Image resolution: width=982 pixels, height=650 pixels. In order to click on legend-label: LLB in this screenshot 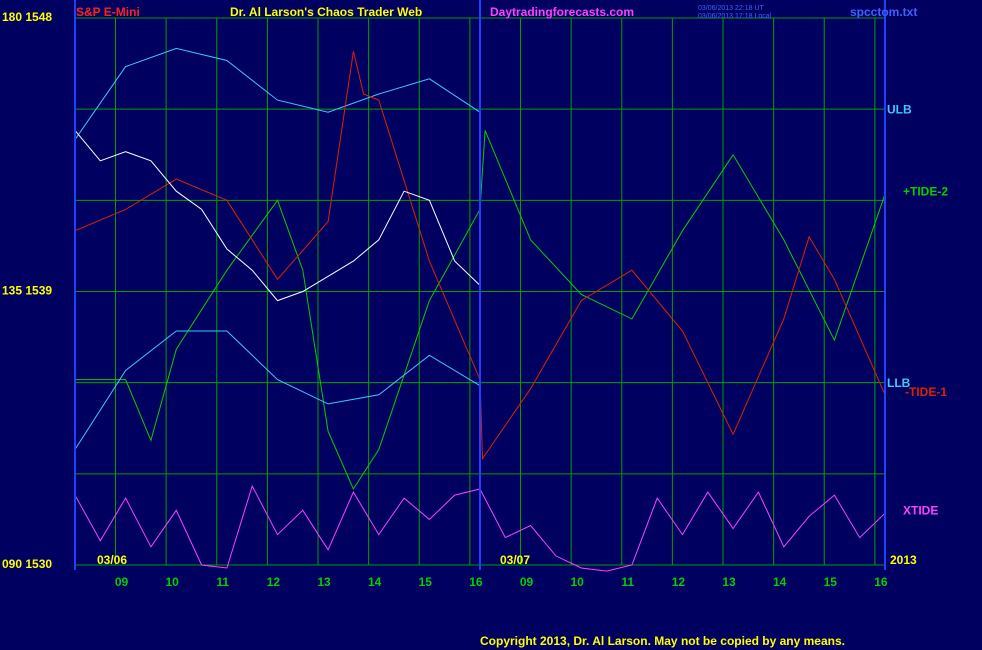, I will do `click(899, 383)`.